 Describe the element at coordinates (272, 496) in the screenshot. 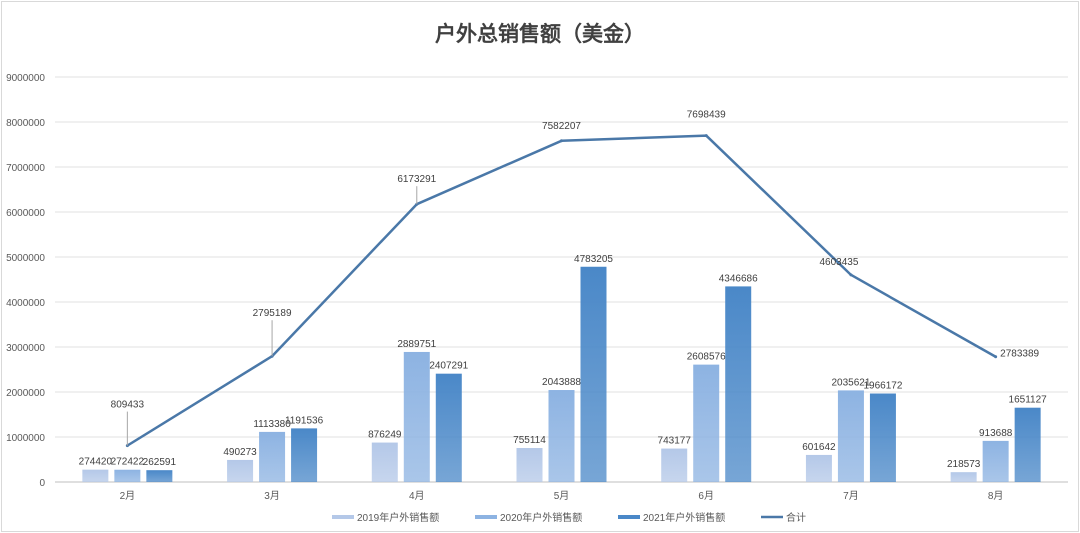

I see `x-tick-label: 3月` at that location.